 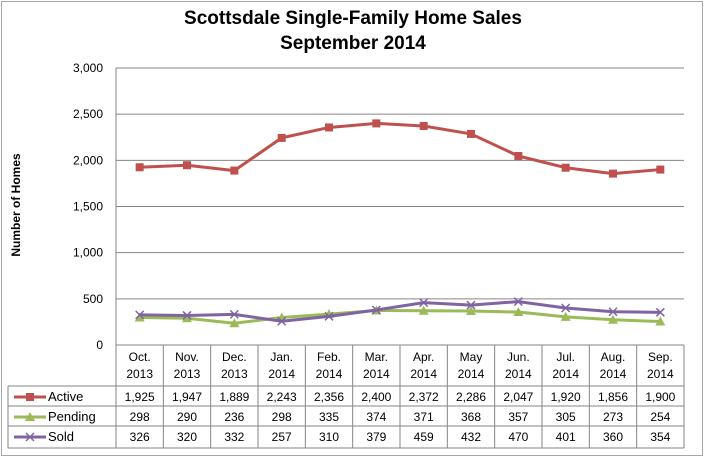 I want to click on data-table-cell: 305, so click(x=566, y=417).